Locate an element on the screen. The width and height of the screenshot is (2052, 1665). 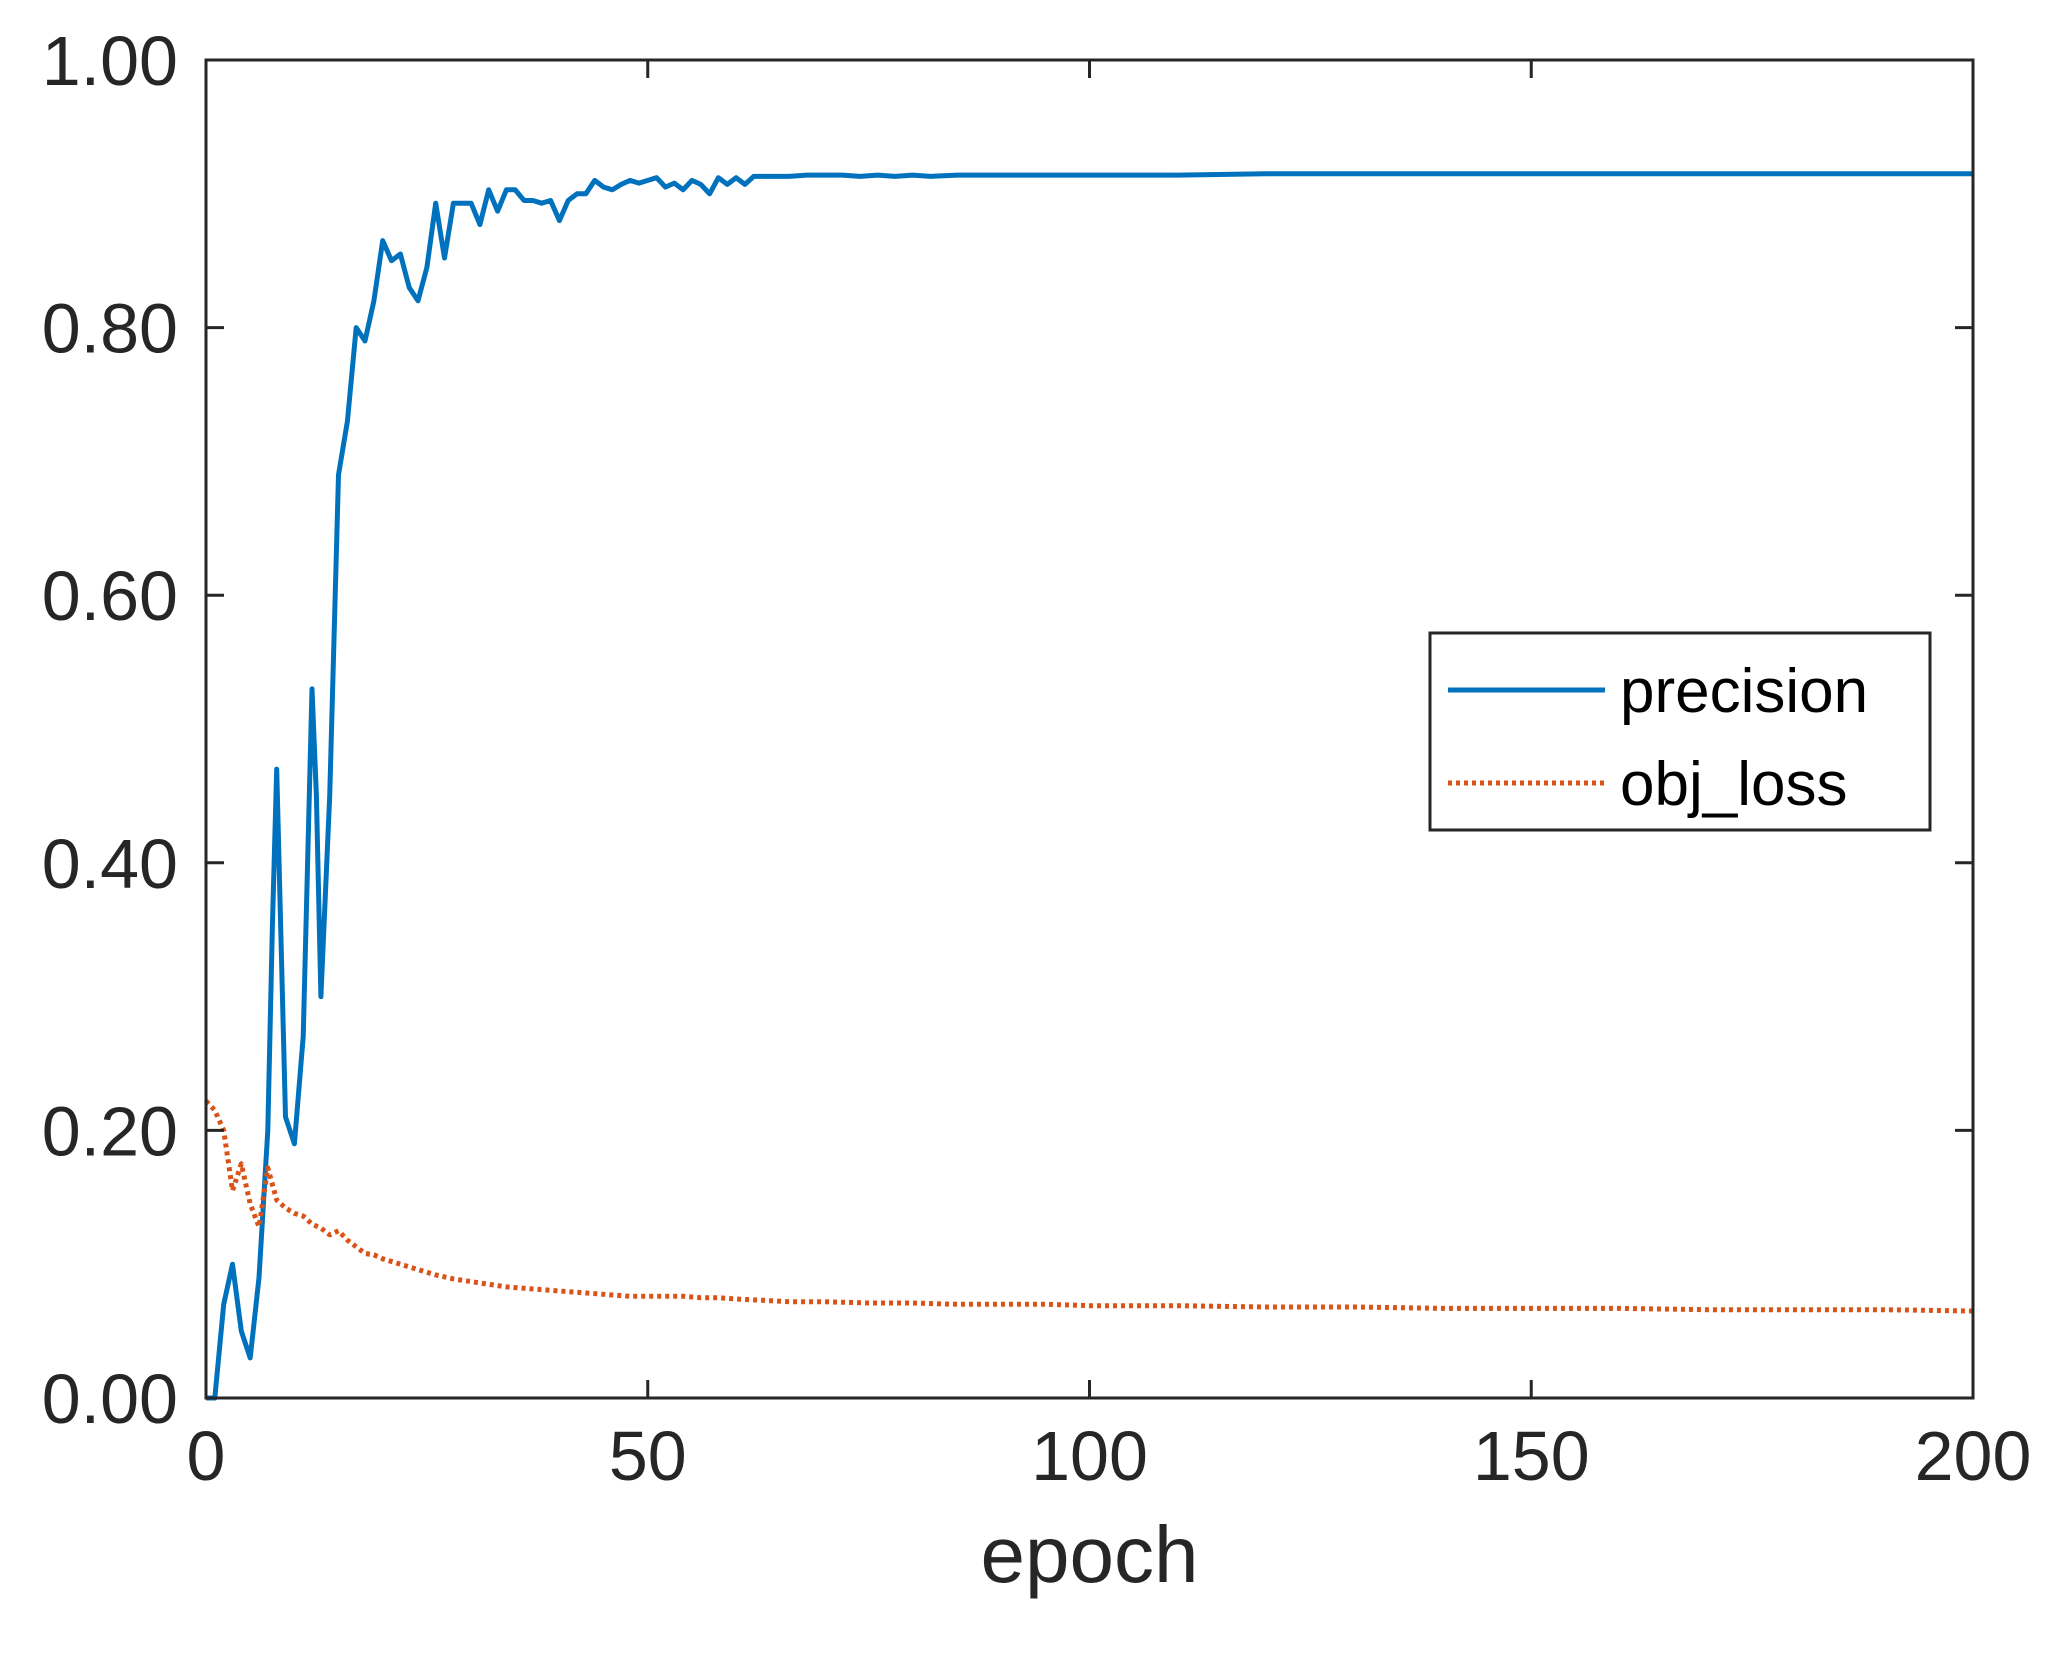
y-tick-label: 0.00 is located at coordinates (110, 1399).